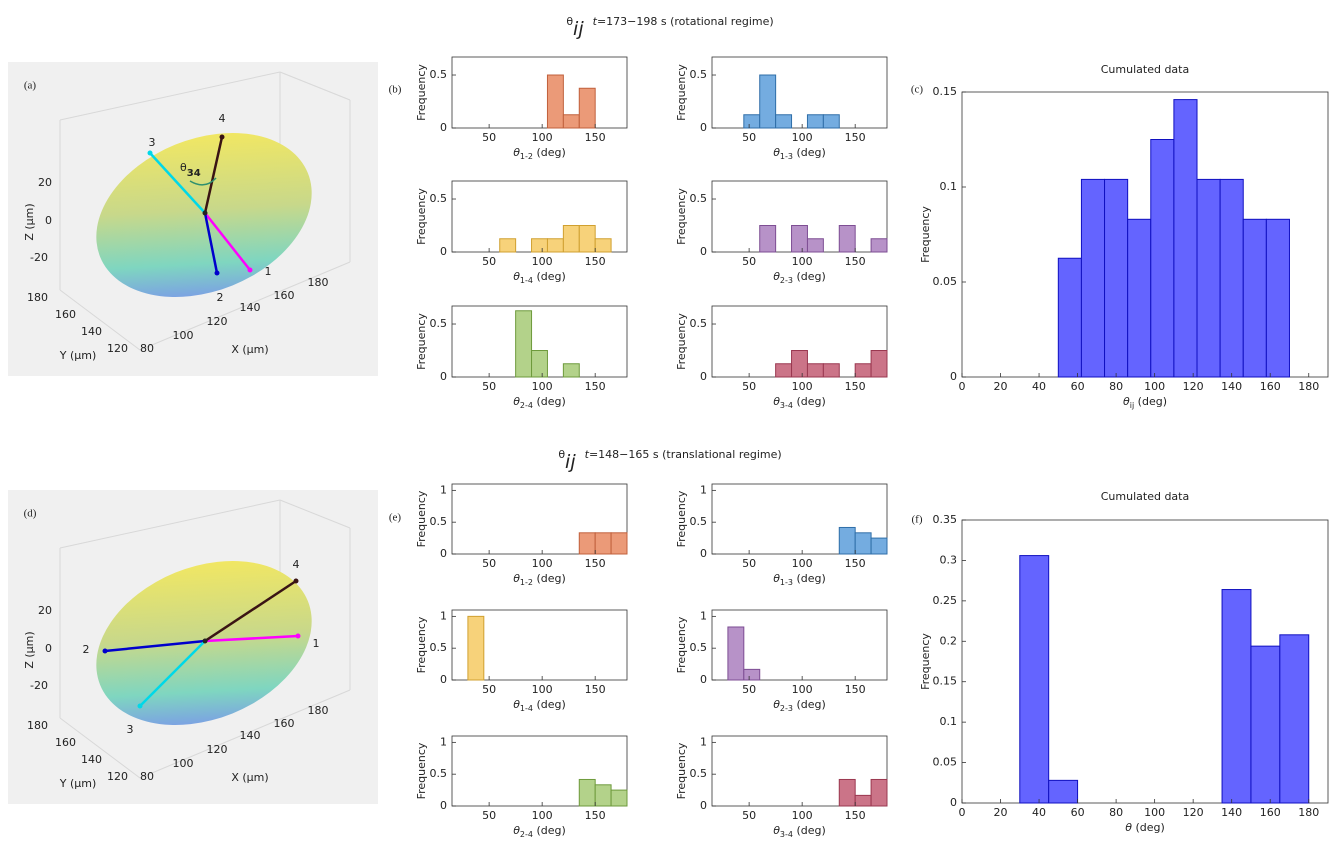 This screenshot has height=846, width=1340. Describe the element at coordinates (30, 514) in the screenshot. I see `panel-label: (d)` at that location.